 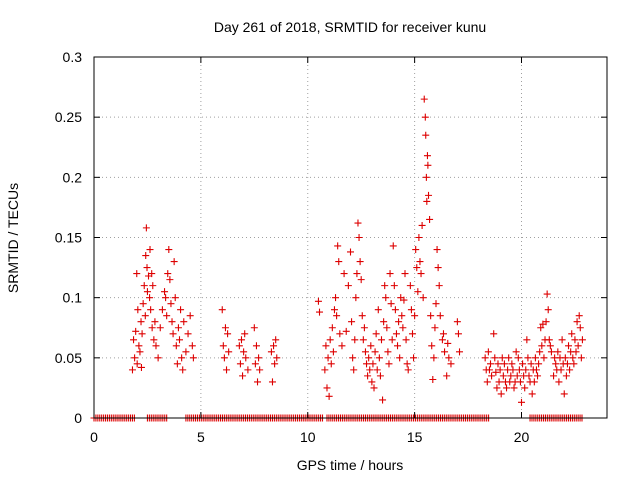 I want to click on x-axis-label: GPS time / hours, so click(x=350, y=465).